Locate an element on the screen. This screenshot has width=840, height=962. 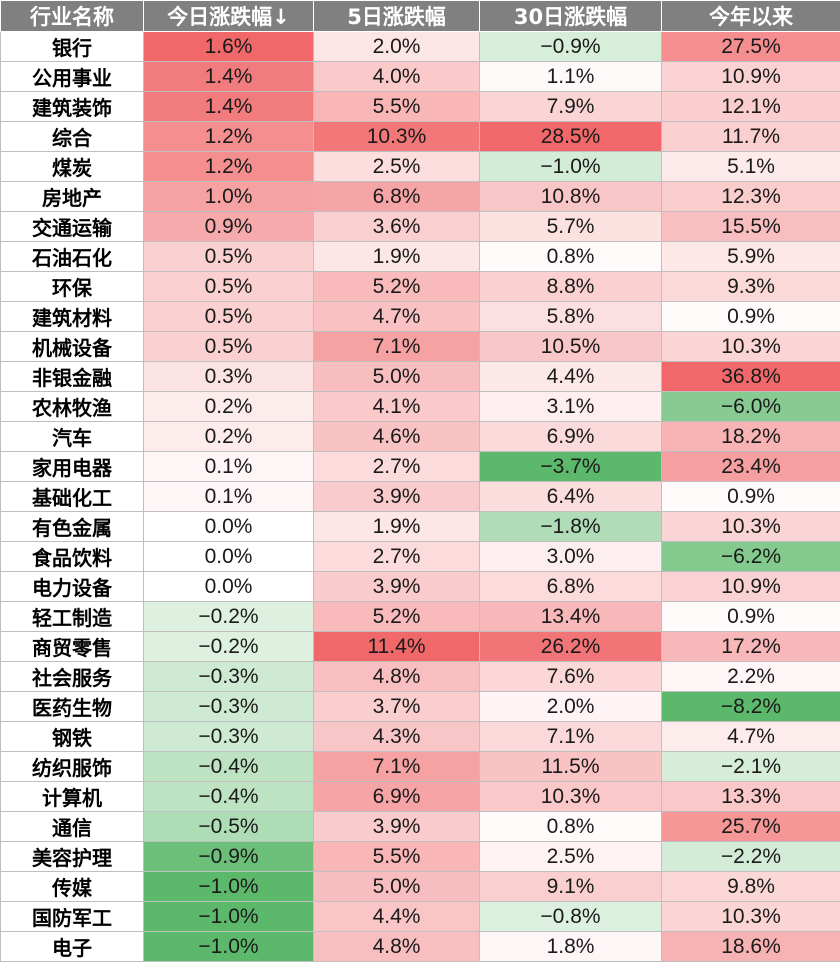
table-row: 通信−0.5%3.9%0.8%25.7% is located at coordinates (420, 827).